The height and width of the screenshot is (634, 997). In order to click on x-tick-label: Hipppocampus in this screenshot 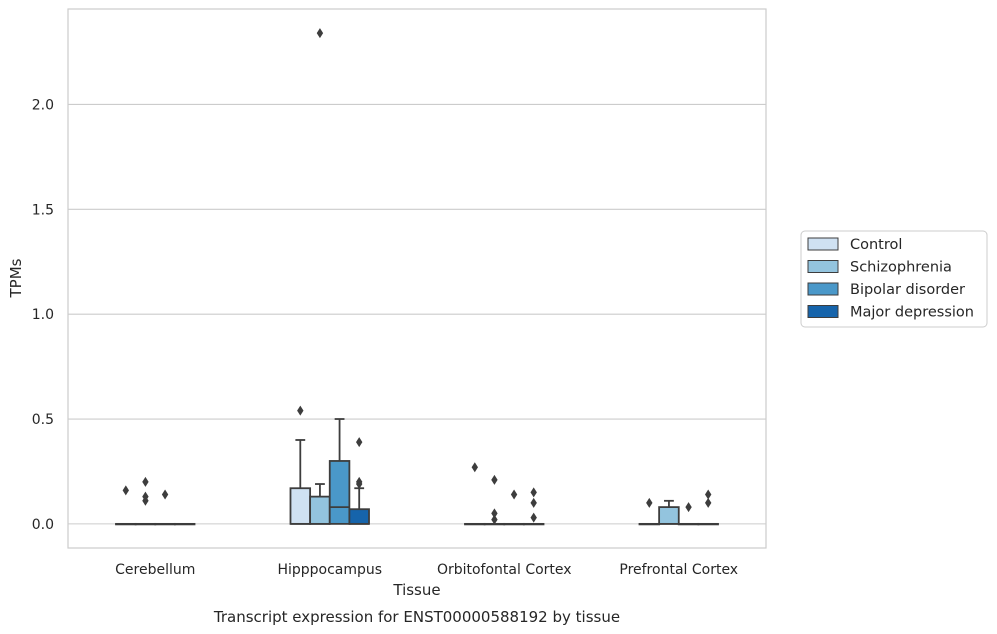, I will do `click(329, 570)`.